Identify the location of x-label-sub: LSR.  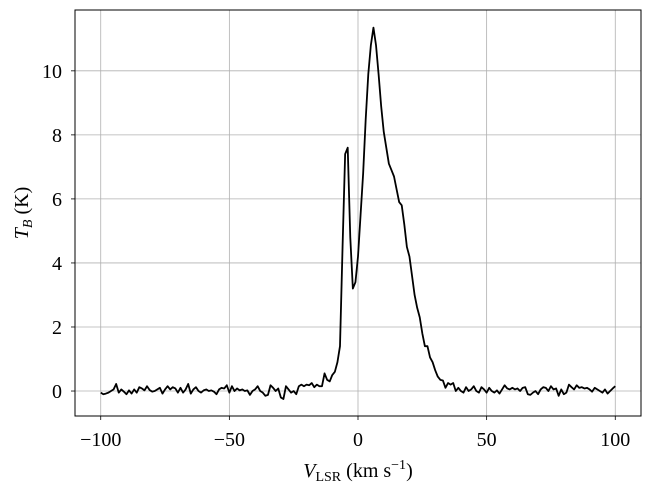
(328, 477).